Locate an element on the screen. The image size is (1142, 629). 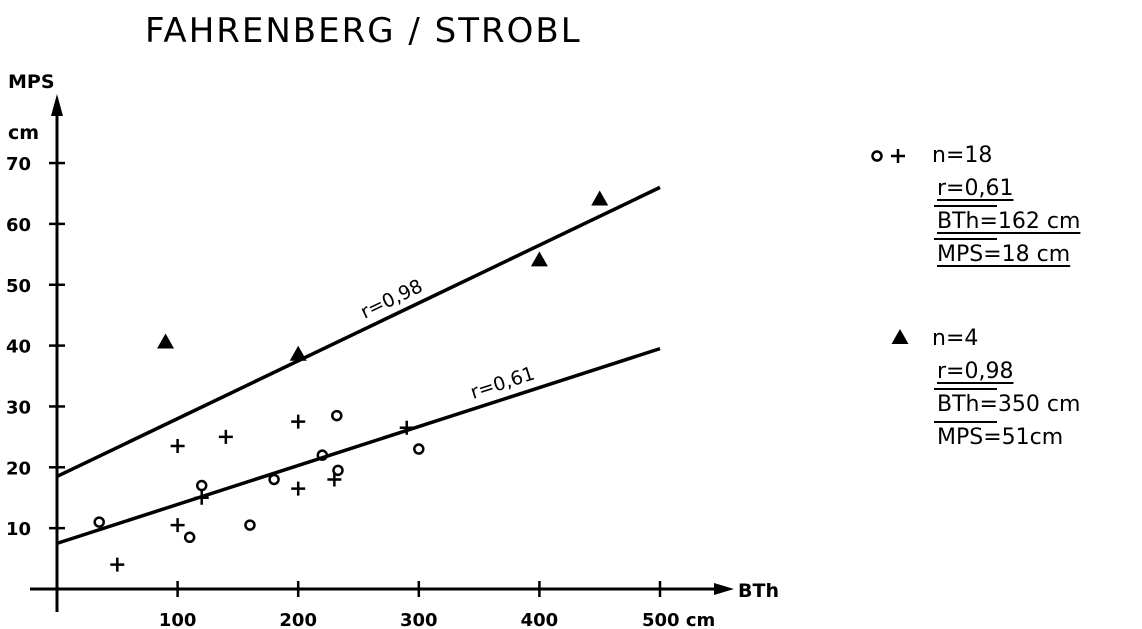
y-axis-unit: cm is located at coordinates (23, 133).